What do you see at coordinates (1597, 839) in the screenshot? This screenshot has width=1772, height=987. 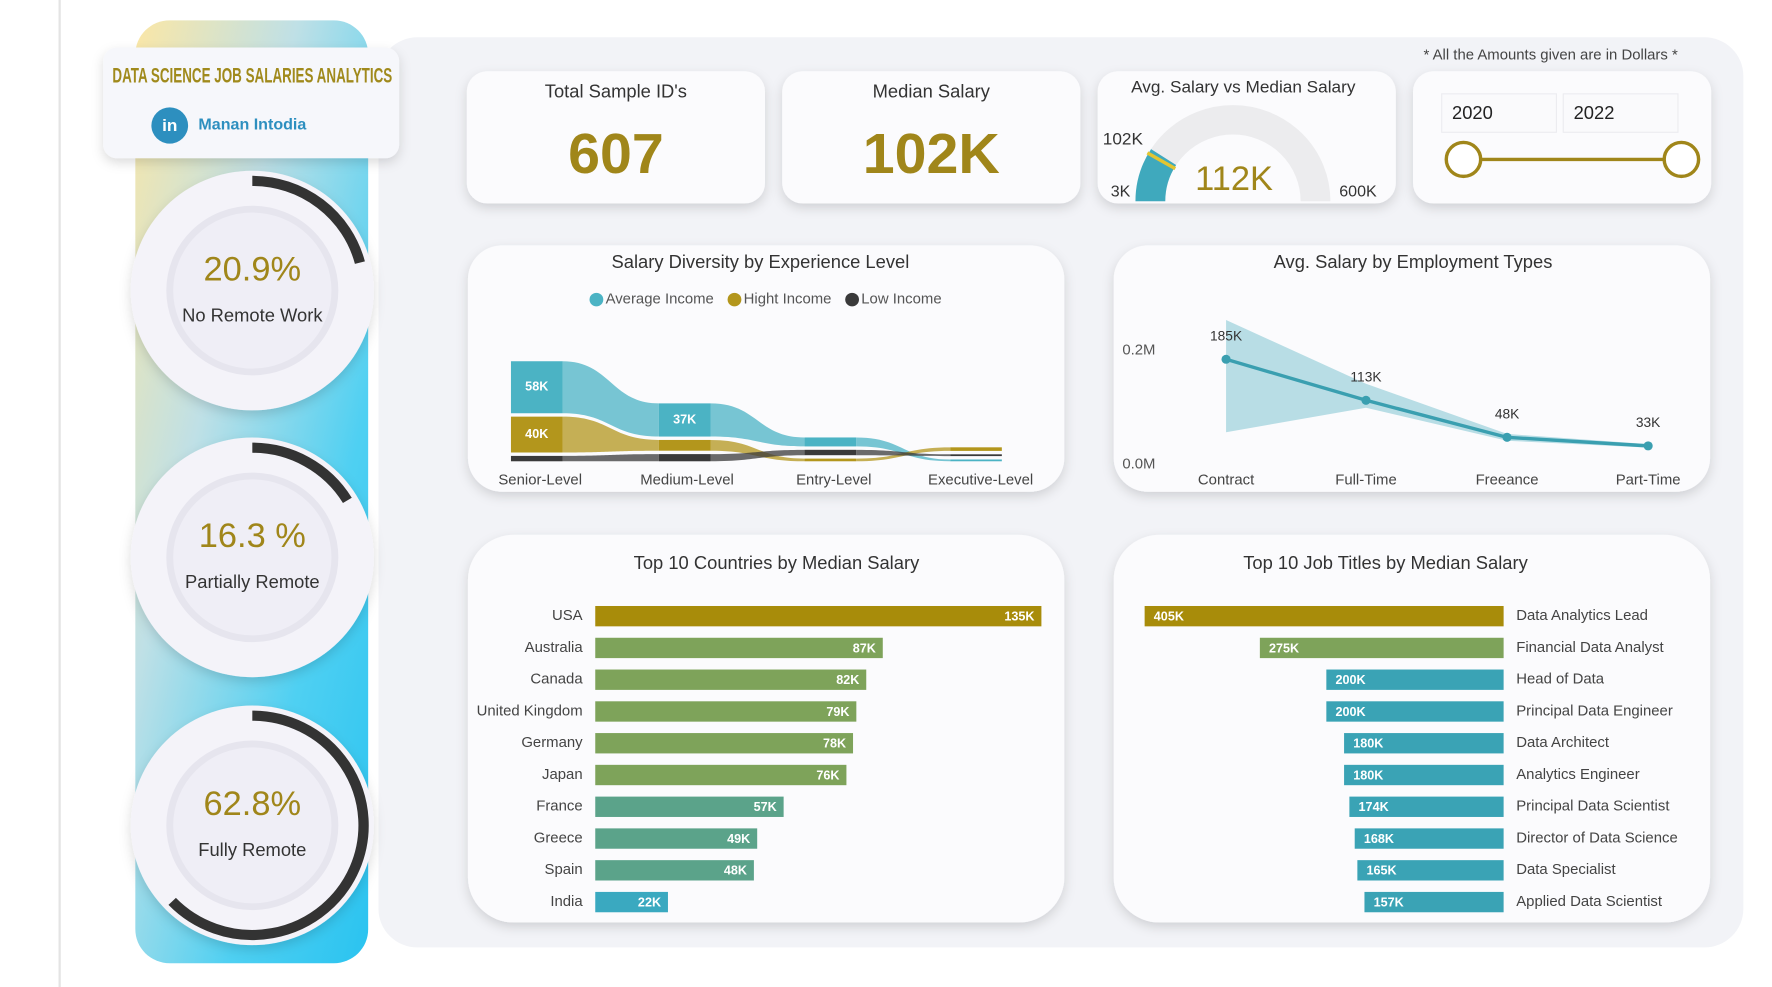 I see `y-tick-label: Director of Data Science` at bounding box center [1597, 839].